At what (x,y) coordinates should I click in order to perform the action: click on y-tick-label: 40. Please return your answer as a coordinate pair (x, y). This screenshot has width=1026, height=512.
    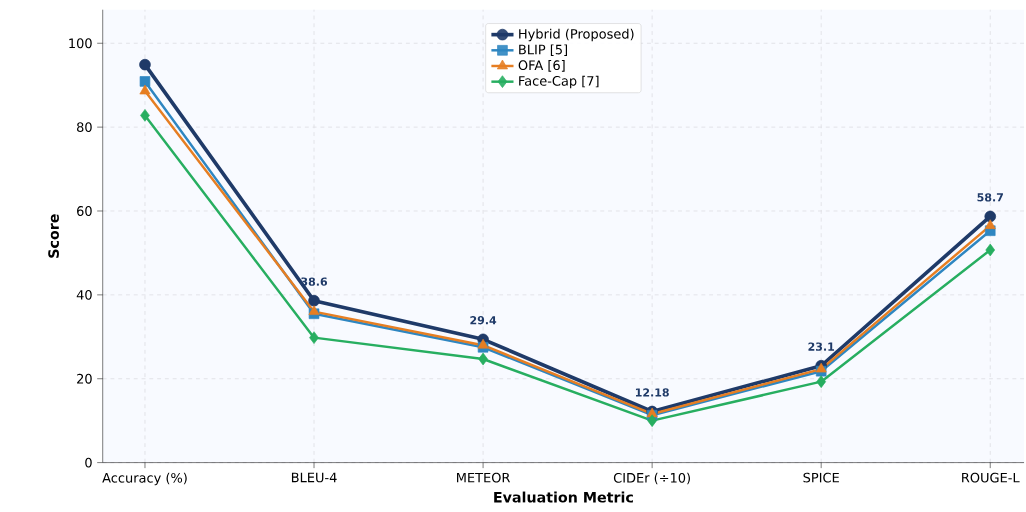
    Looking at the image, I should click on (84, 294).